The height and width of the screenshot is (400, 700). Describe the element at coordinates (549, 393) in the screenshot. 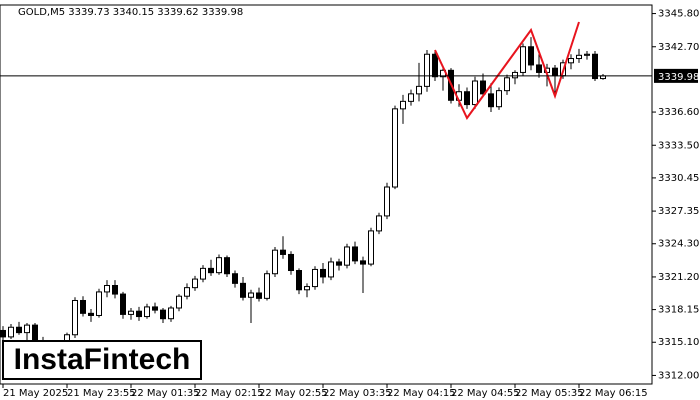

I see `x-tick-label: 22 May 05:35` at that location.